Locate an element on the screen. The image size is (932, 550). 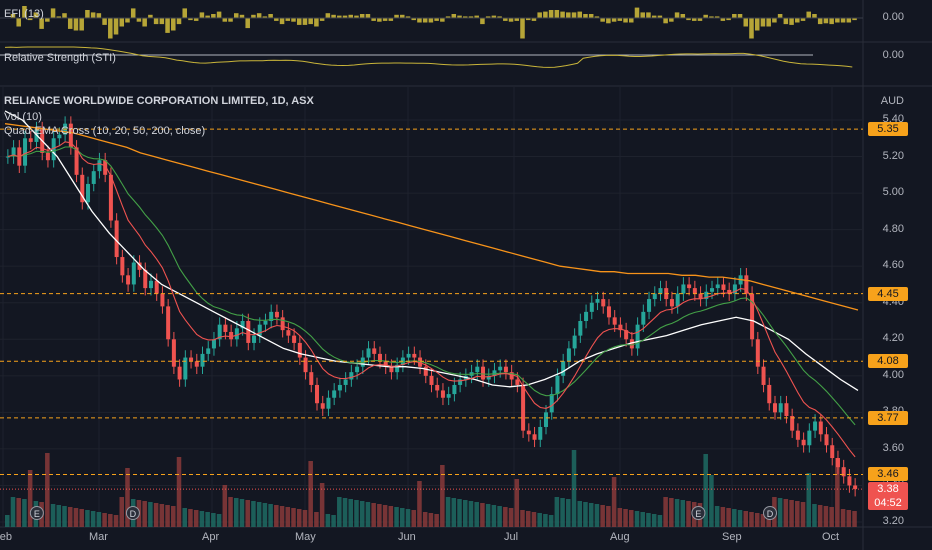
sti-axis-value: 0.00 is located at coordinates (893, 55).